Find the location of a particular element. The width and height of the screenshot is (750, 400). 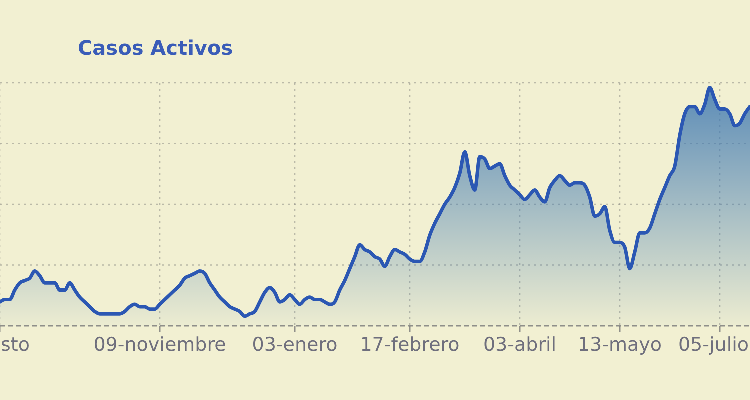

x-tick-label: 17-febrero is located at coordinates (410, 345).